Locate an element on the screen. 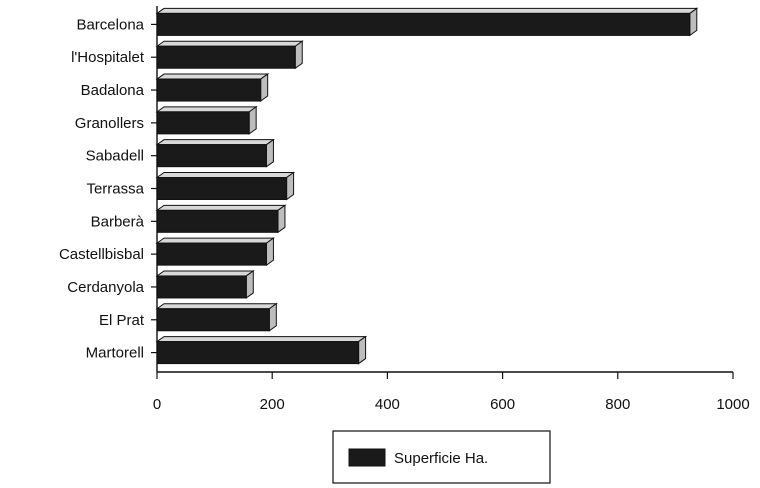 The image size is (760, 488). x-tick-label: 1000 is located at coordinates (732, 404).